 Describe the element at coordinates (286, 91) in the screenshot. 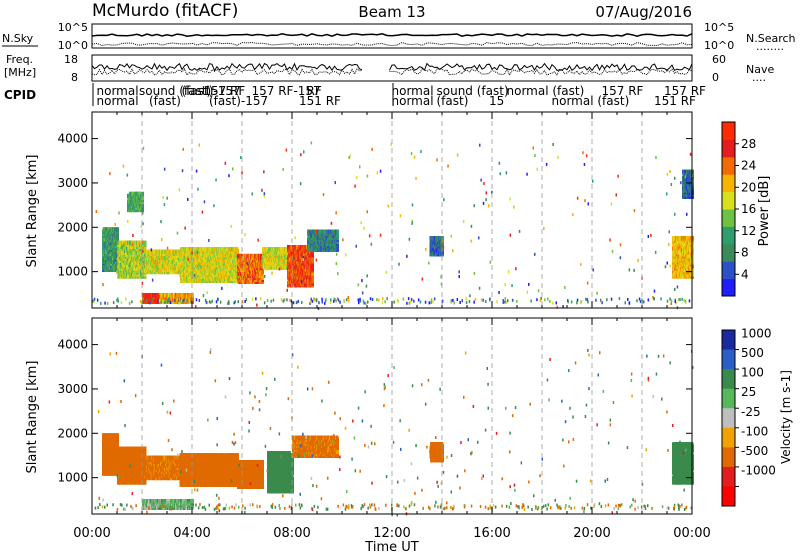

I see `cpid-entry: 157 RF-157` at that location.